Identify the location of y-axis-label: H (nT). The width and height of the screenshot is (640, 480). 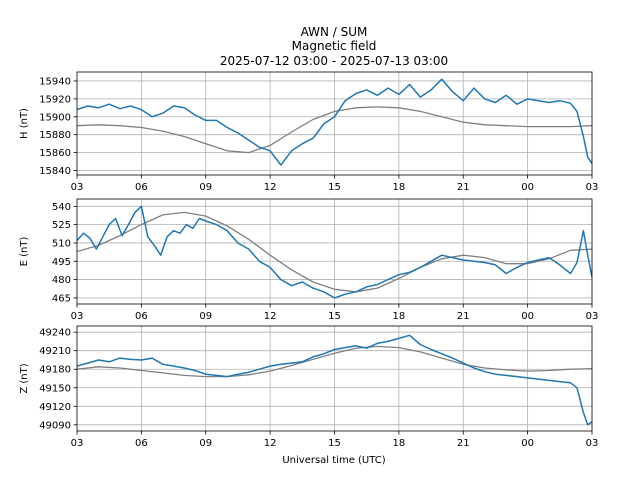
(24, 123).